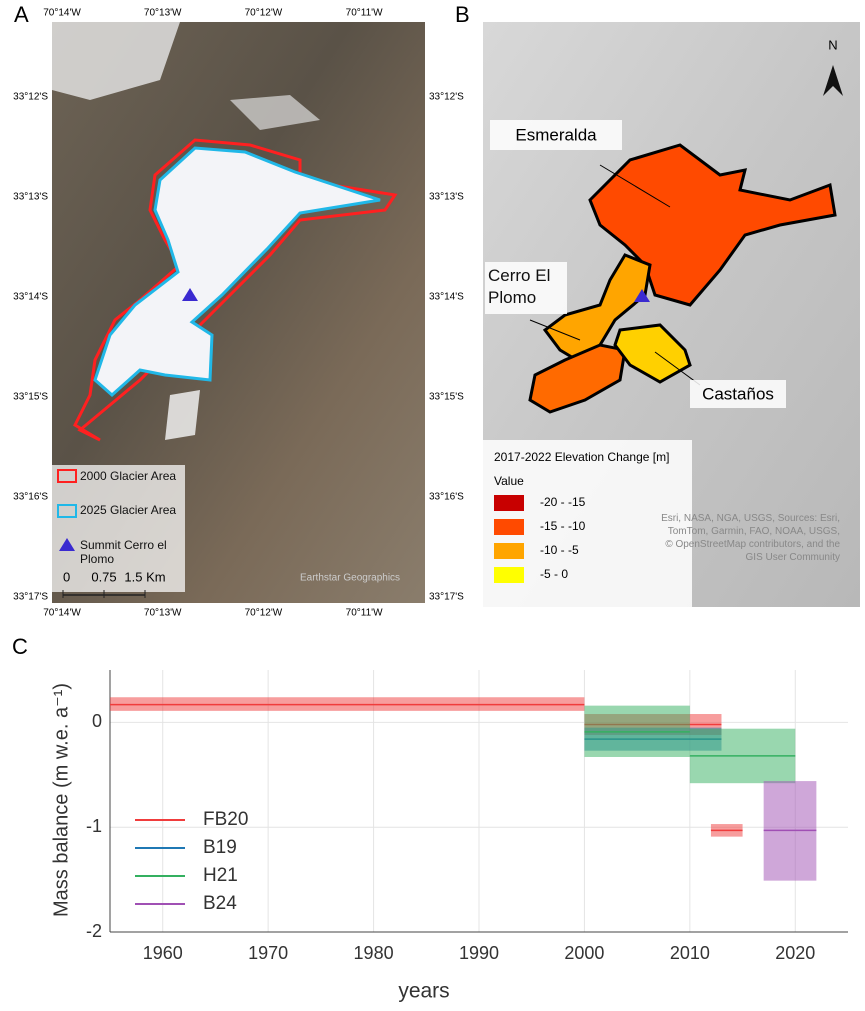  Describe the element at coordinates (559, 550) in the screenshot. I see `legend-label: -10 - -5` at that location.